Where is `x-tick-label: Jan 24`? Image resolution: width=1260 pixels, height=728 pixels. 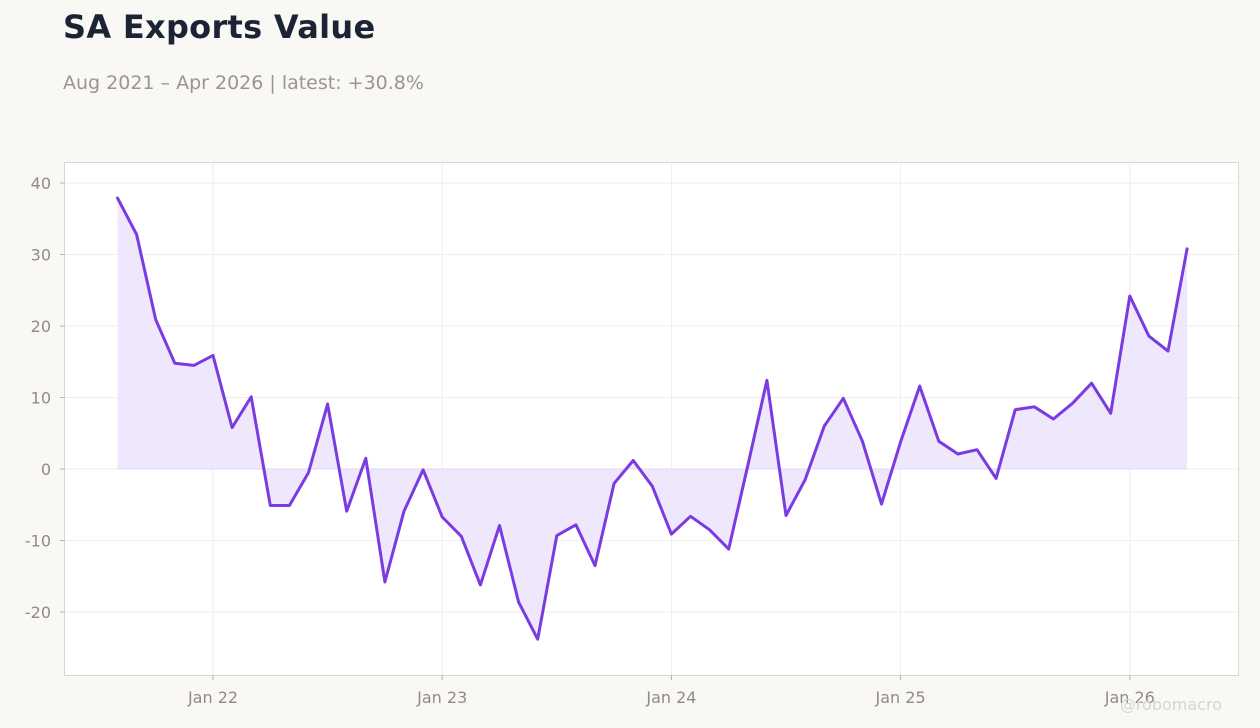 x-tick-label: Jan 24 is located at coordinates (670, 697).